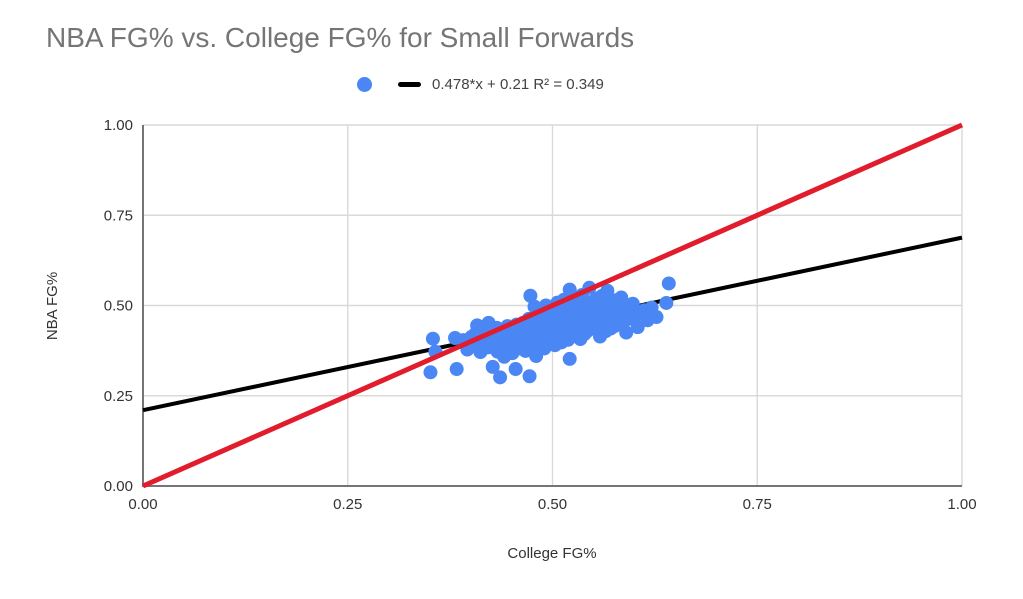 This screenshot has width=1023, height=599. What do you see at coordinates (118, 125) in the screenshot?
I see `y-tick-label: 1.00` at bounding box center [118, 125].